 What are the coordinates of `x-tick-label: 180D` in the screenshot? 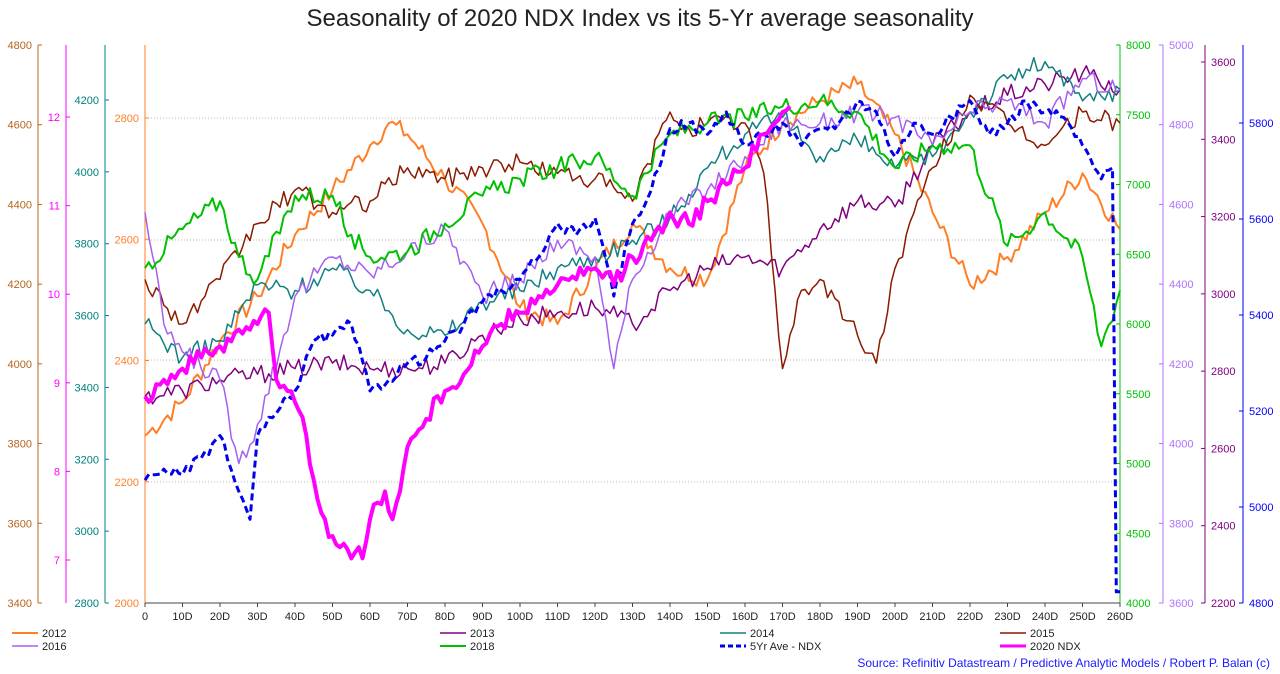 It's located at (820, 617).